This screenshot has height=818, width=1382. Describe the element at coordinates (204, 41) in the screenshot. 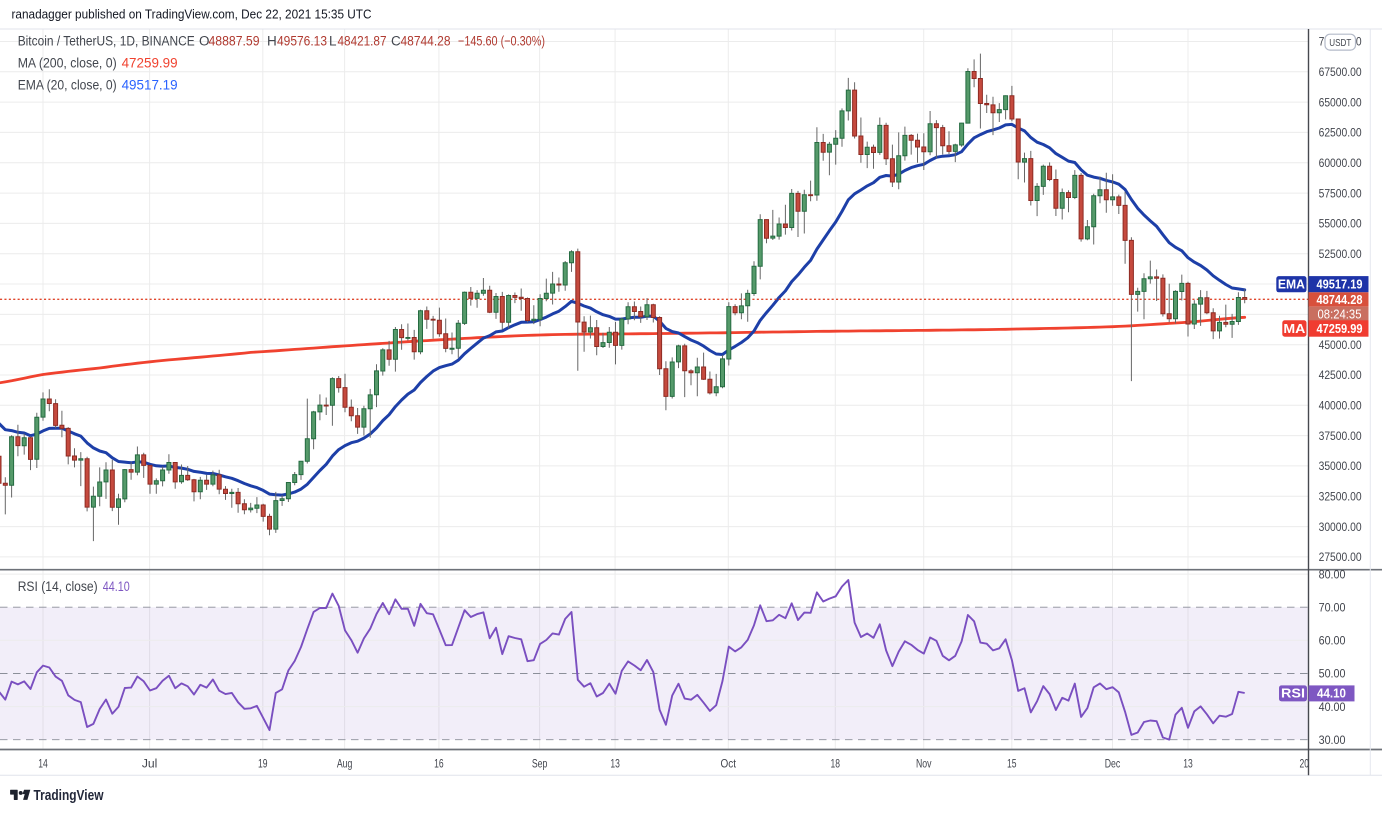

I see `svg-text: O` at that location.